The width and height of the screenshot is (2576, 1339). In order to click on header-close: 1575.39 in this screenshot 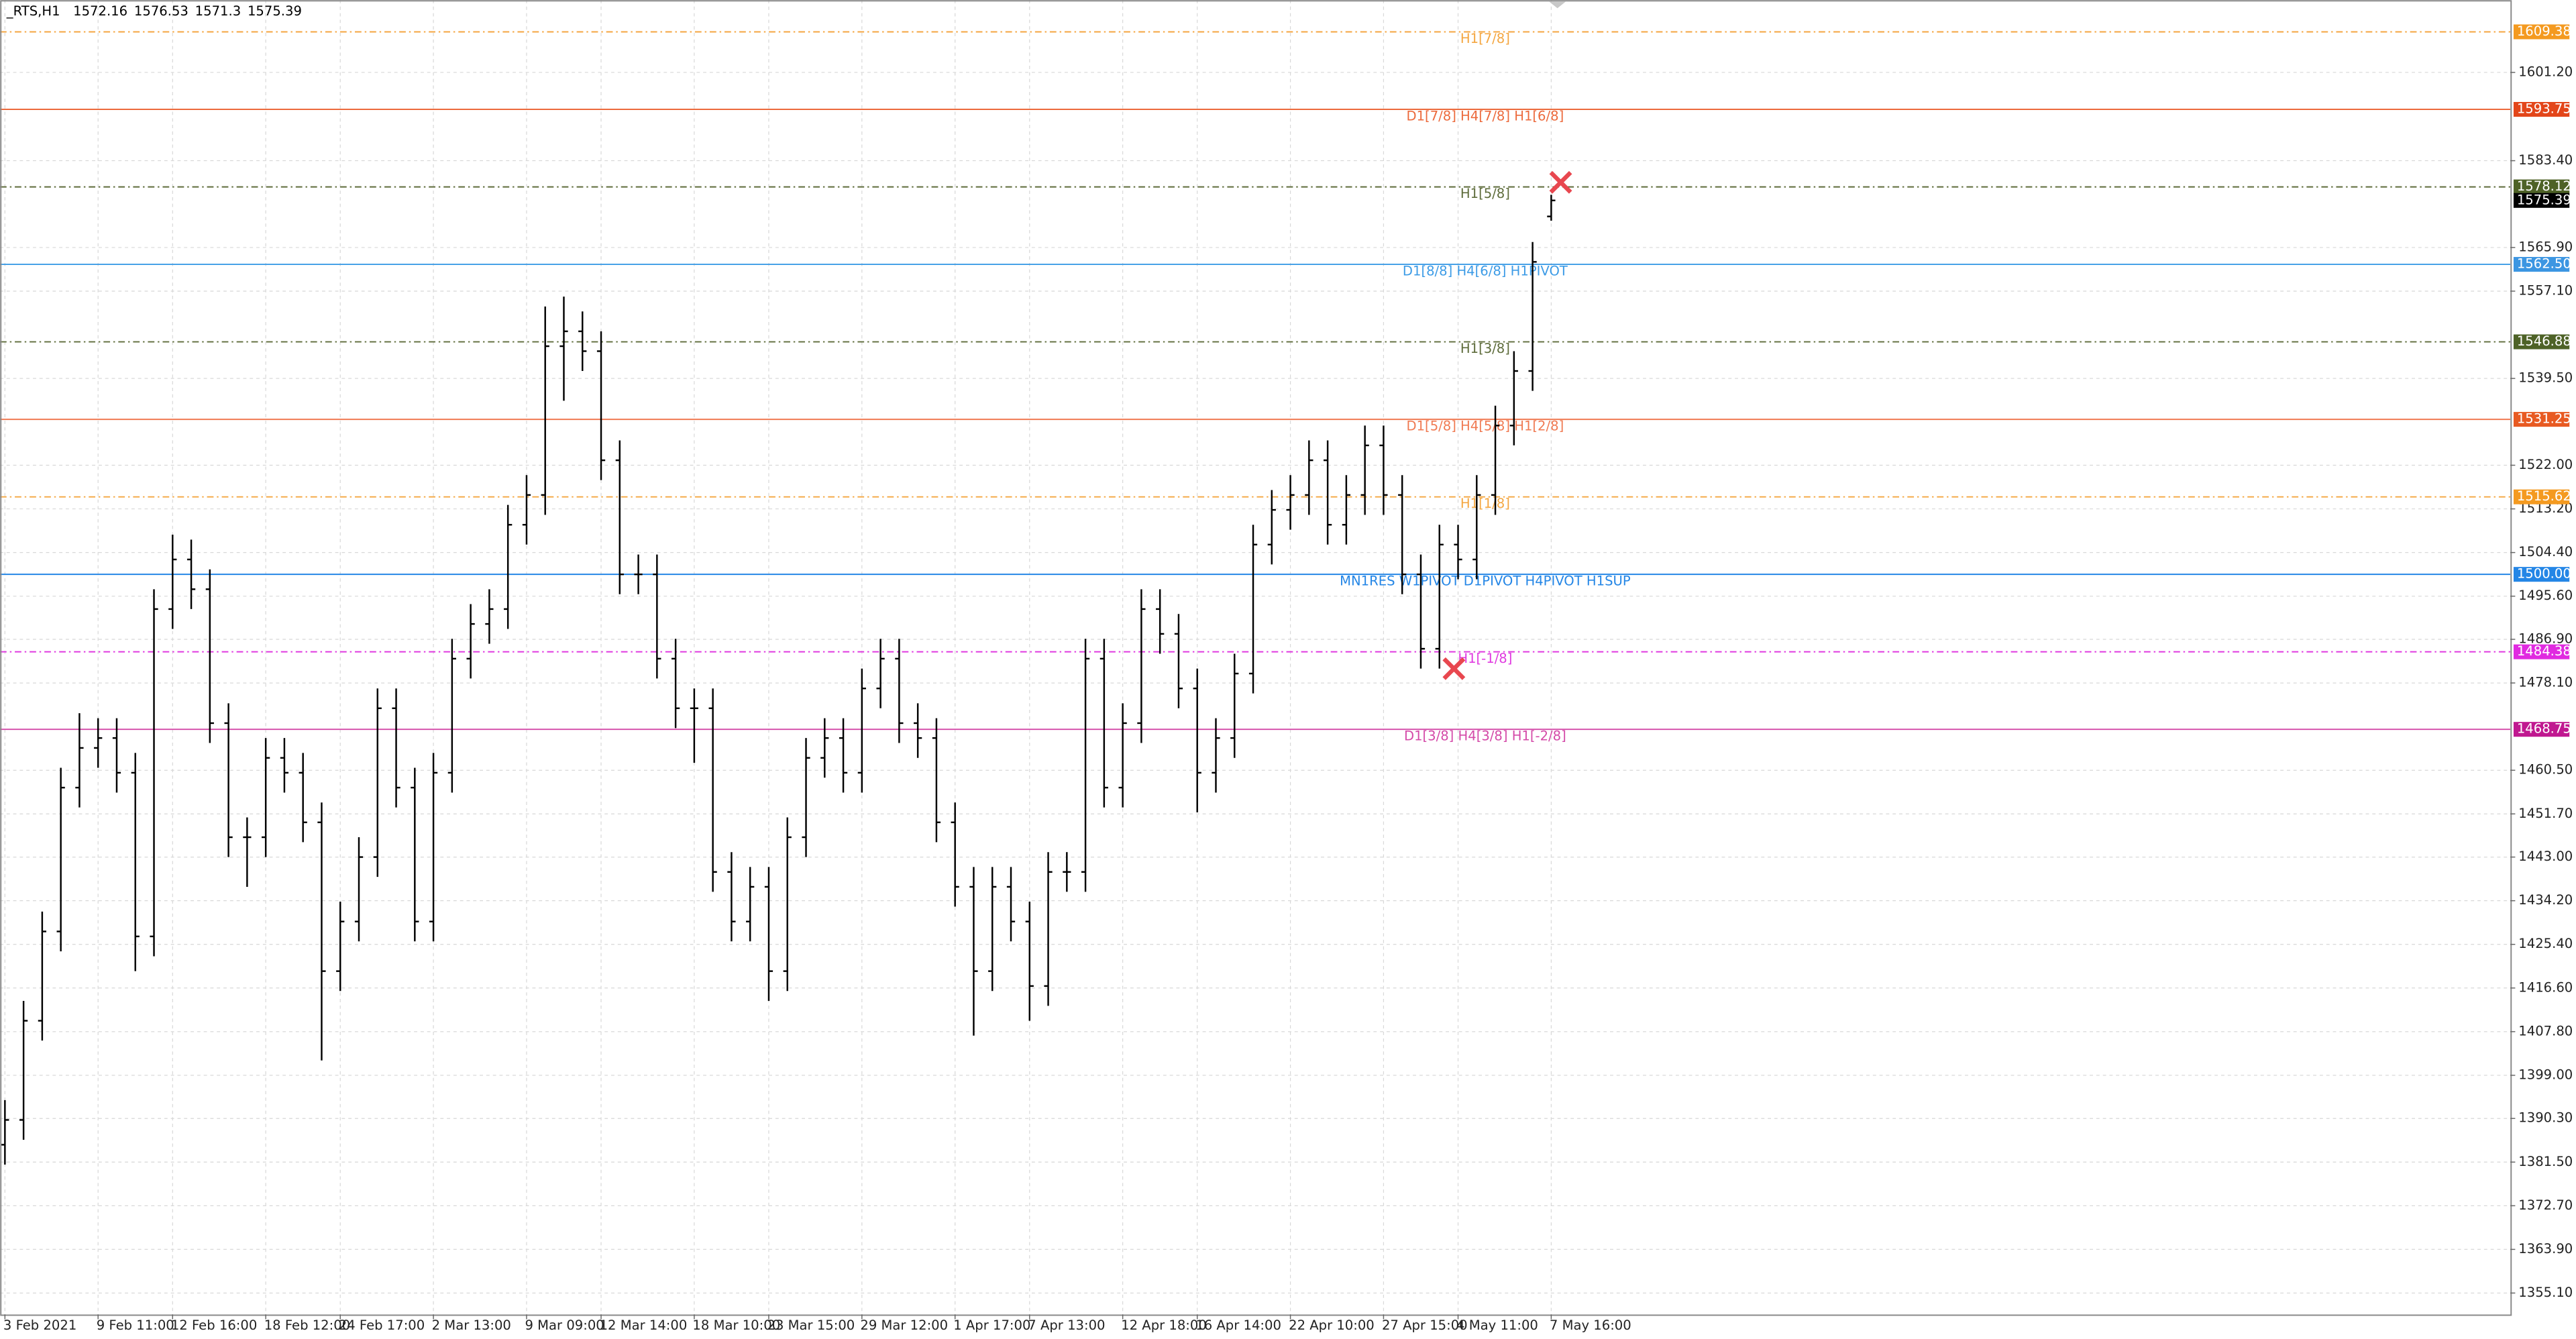, I will do `click(275, 11)`.